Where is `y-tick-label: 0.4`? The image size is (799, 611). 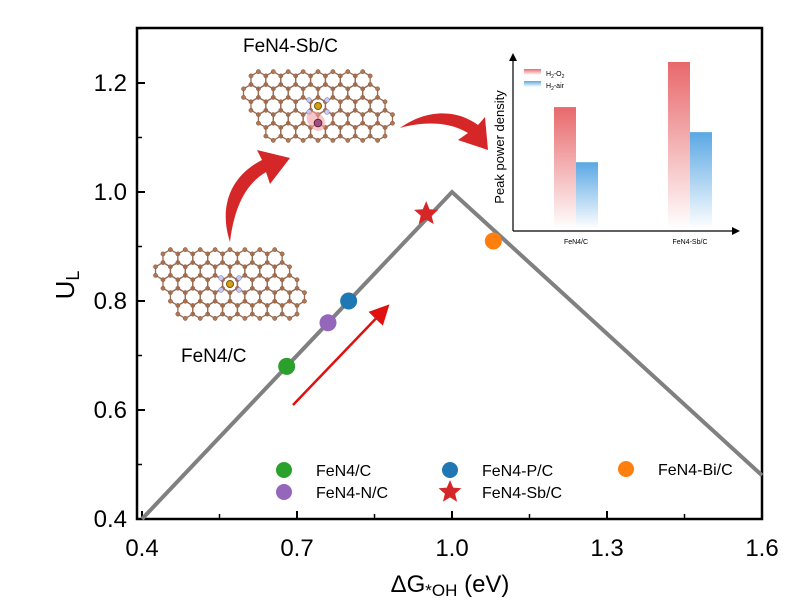
y-tick-label: 0.4 is located at coordinates (110, 519).